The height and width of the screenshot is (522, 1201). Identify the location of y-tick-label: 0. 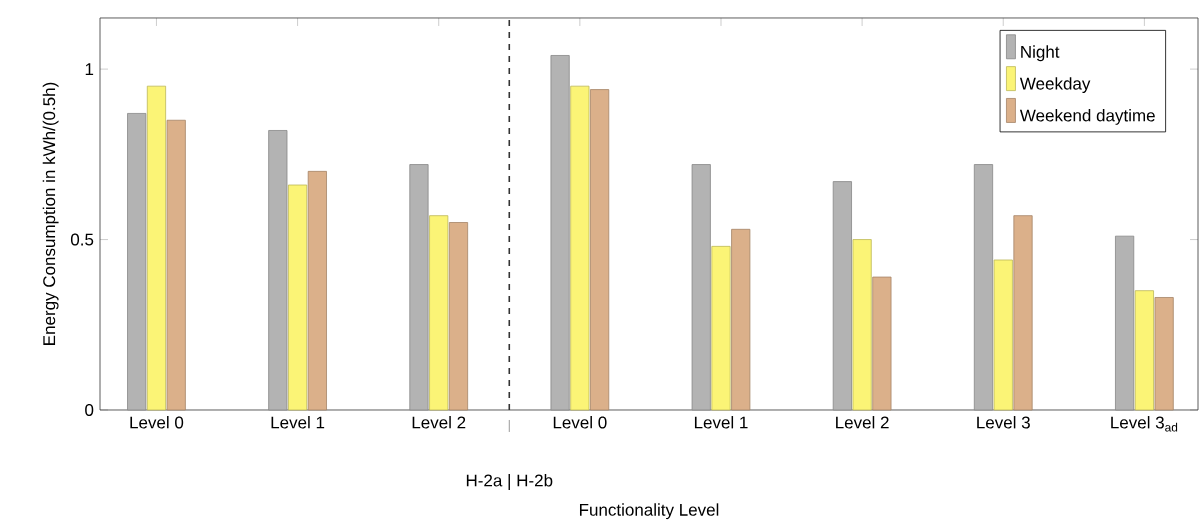
(89, 409).